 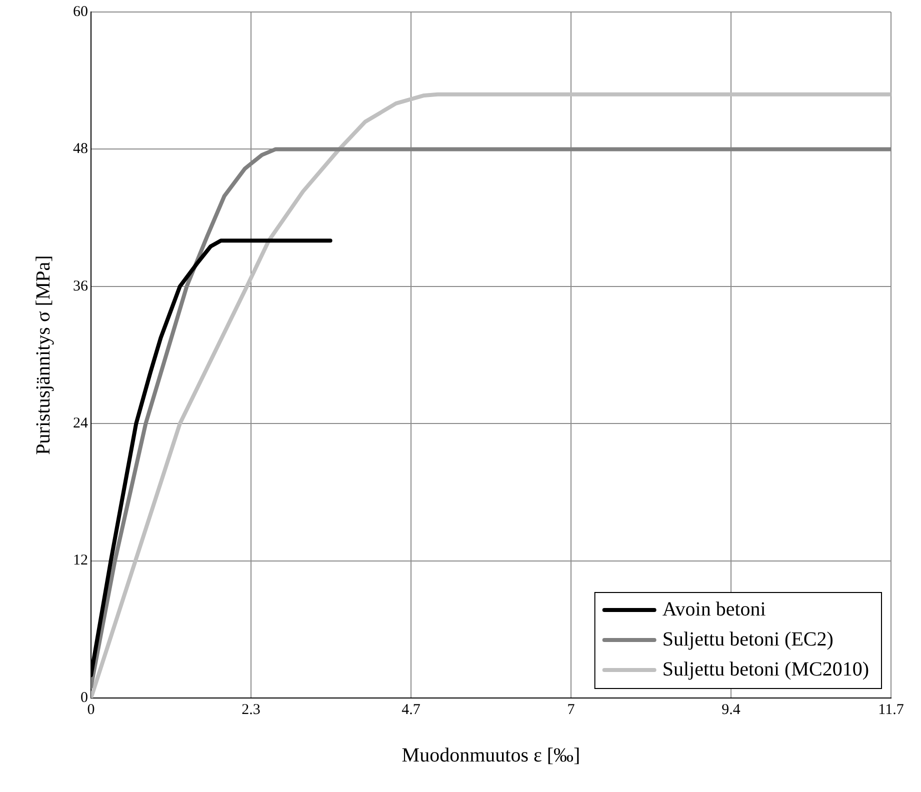 I want to click on x-tick-label: 9.4, so click(x=731, y=710).